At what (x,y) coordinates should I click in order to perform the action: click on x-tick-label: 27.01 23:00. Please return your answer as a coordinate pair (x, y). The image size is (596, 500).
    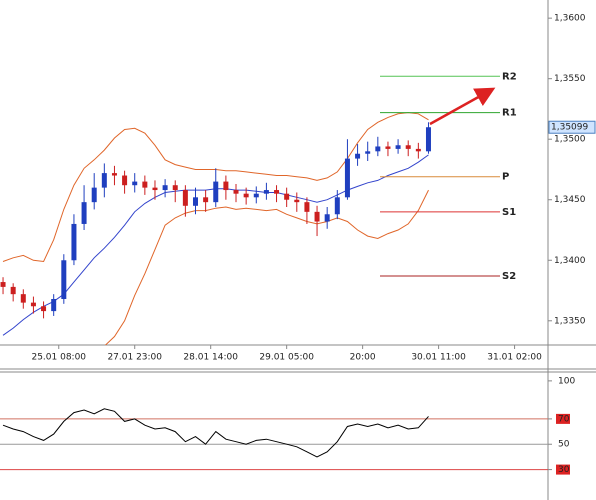
    Looking at the image, I should click on (134, 358).